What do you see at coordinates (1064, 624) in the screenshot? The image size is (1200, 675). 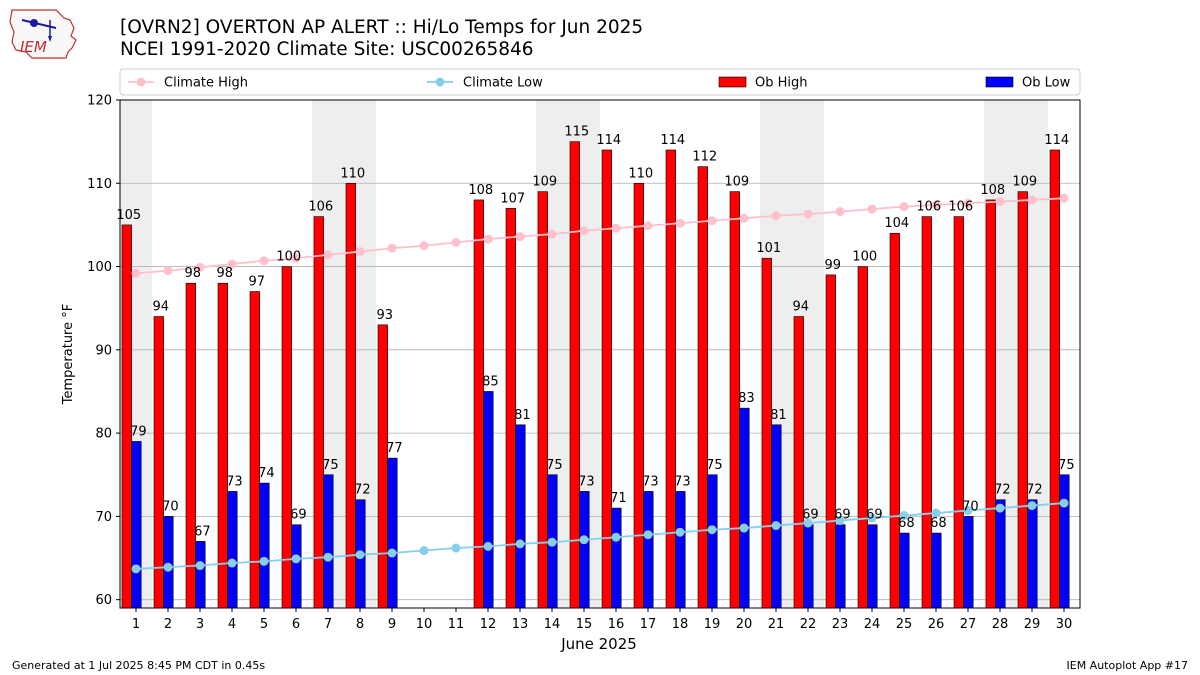 I see `x-tick-label: 30` at bounding box center [1064, 624].